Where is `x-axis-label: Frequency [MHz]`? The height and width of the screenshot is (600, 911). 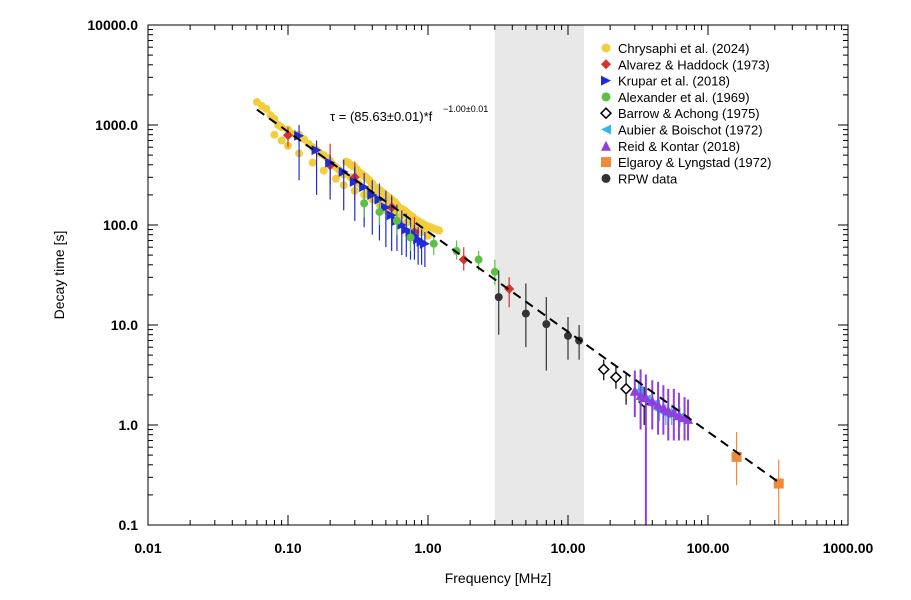 x-axis-label: Frequency [MHz] is located at coordinates (498, 578).